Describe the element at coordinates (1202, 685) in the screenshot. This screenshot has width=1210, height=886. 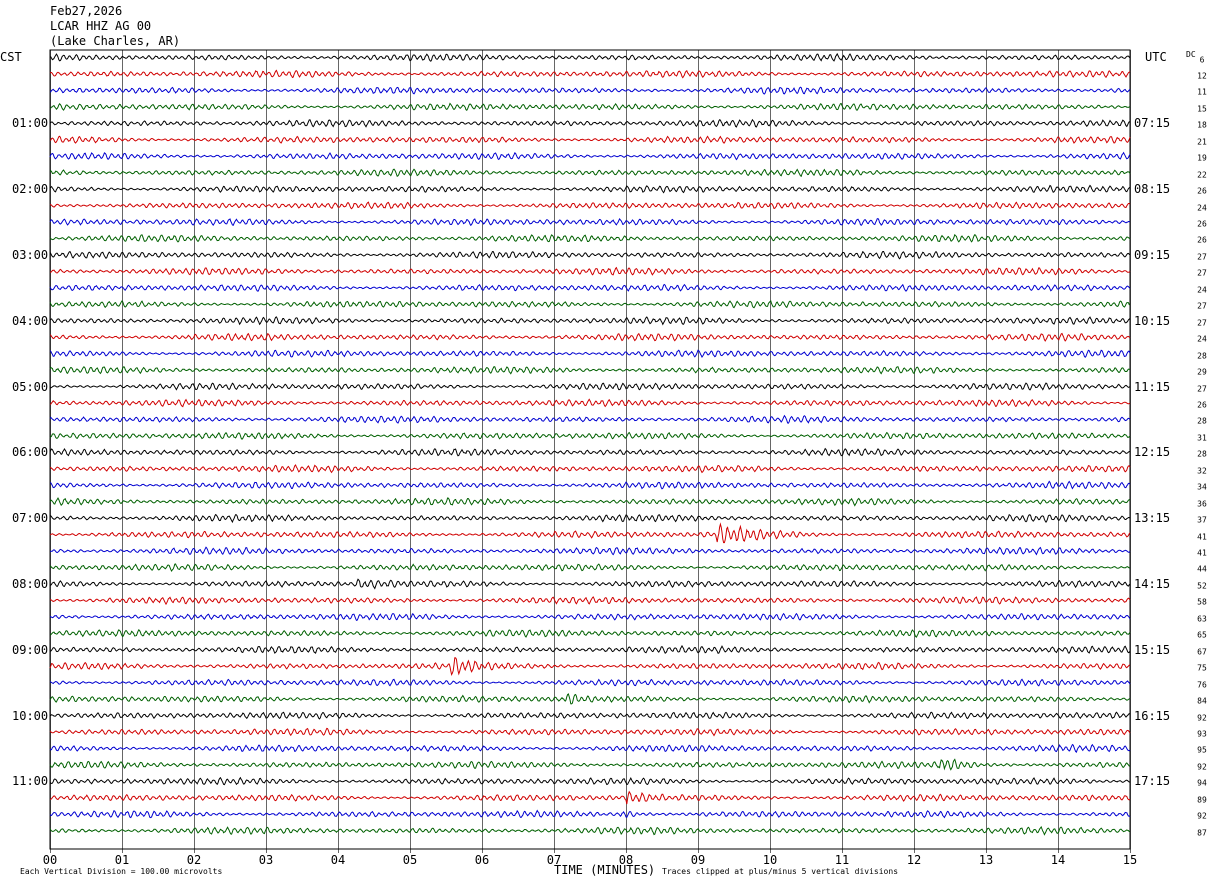
I see `dc-value: 76` at that location.